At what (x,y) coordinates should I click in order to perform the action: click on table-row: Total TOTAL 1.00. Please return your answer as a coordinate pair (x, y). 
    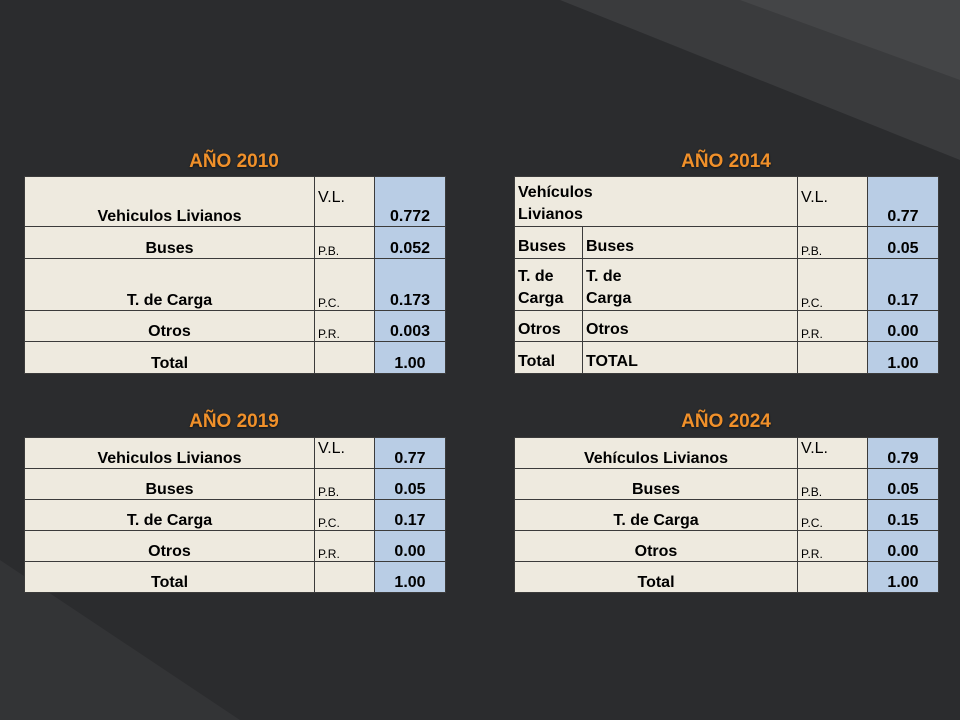
    Looking at the image, I should click on (726, 357).